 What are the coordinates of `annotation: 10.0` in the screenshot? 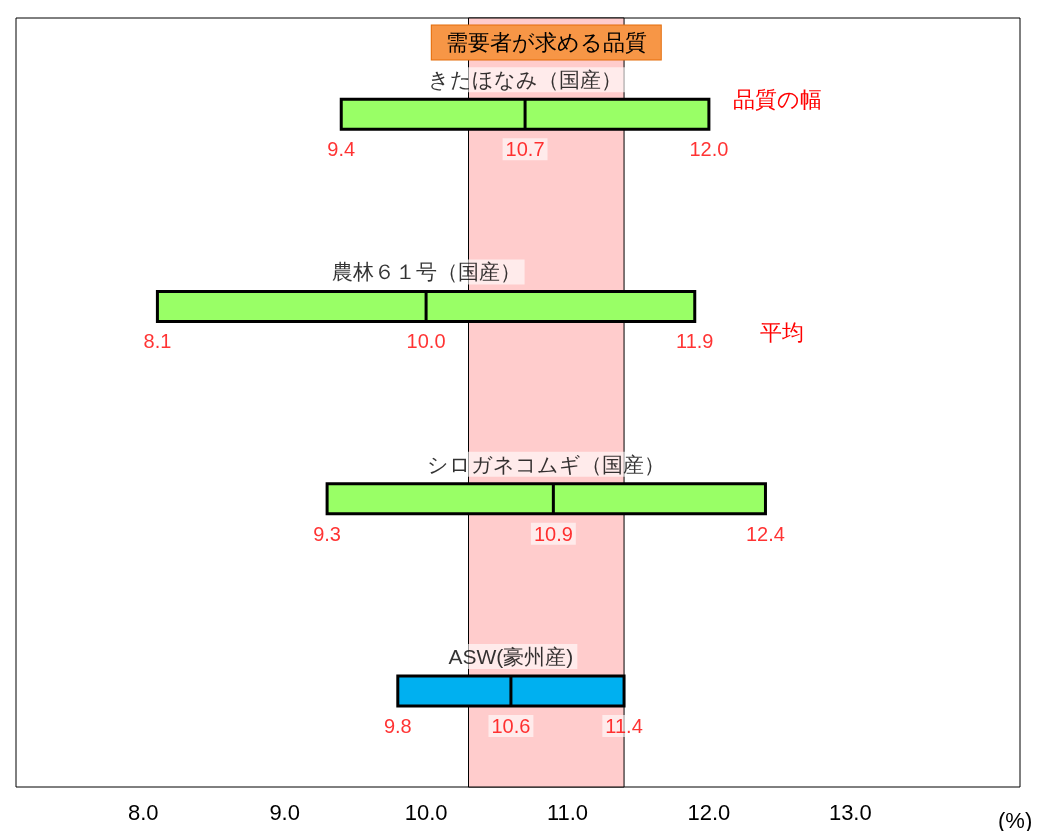 It's located at (426, 341).